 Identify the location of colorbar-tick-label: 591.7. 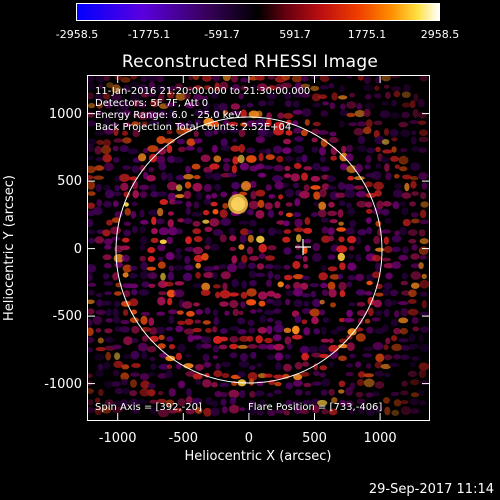
(295, 34).